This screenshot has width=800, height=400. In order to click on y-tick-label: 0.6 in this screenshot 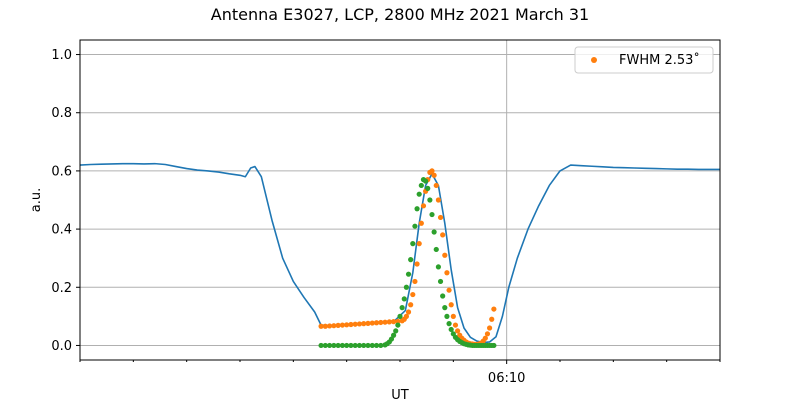, I will do `click(61, 171)`.